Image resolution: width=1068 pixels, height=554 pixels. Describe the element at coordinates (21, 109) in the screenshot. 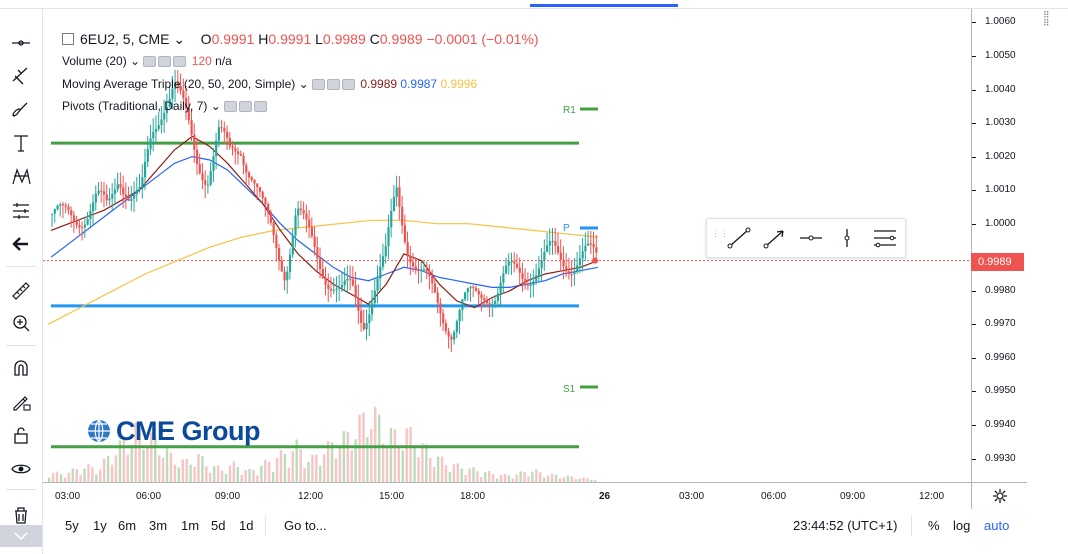

I see `brush-icon` at that location.